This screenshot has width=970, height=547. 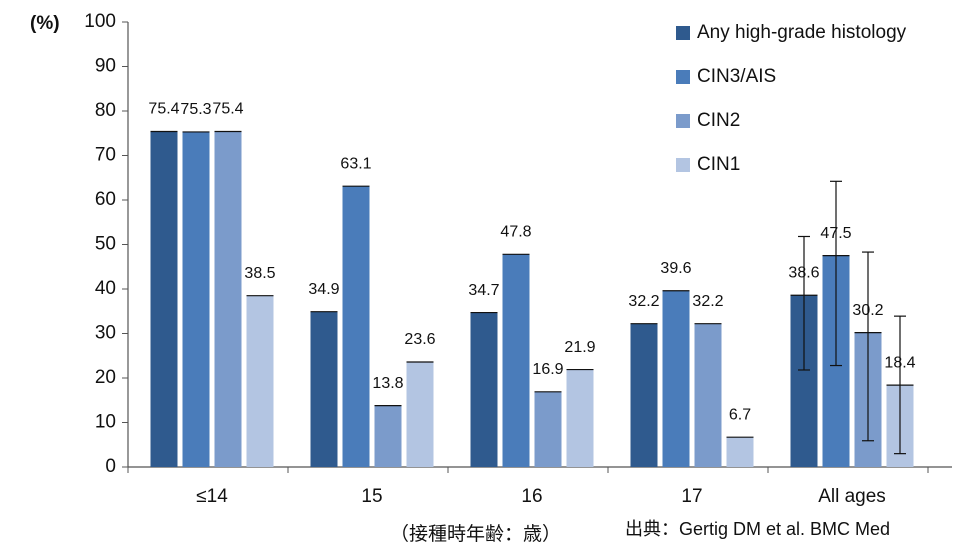 I want to click on y-tick-label: 30, so click(x=105, y=333).